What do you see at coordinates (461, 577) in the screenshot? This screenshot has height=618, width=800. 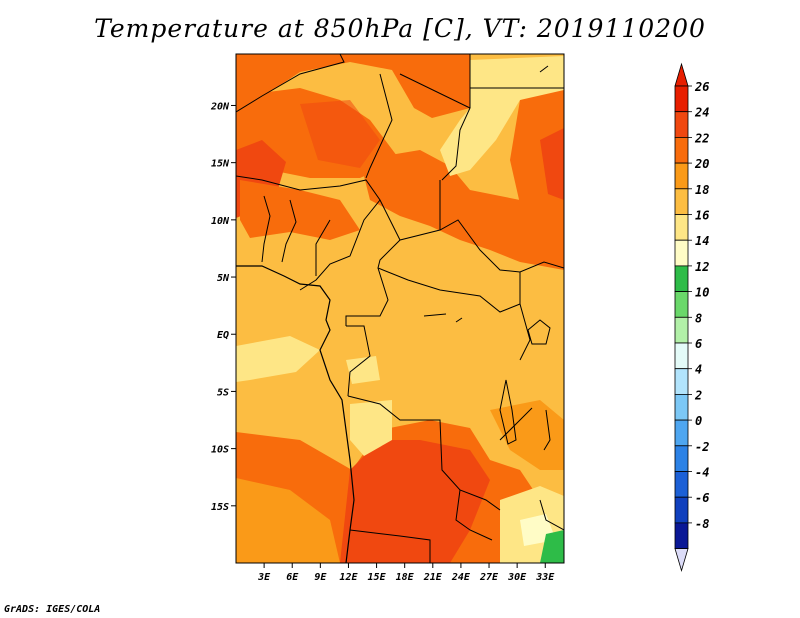 I see `lon-tick-label: 24E` at bounding box center [461, 577].